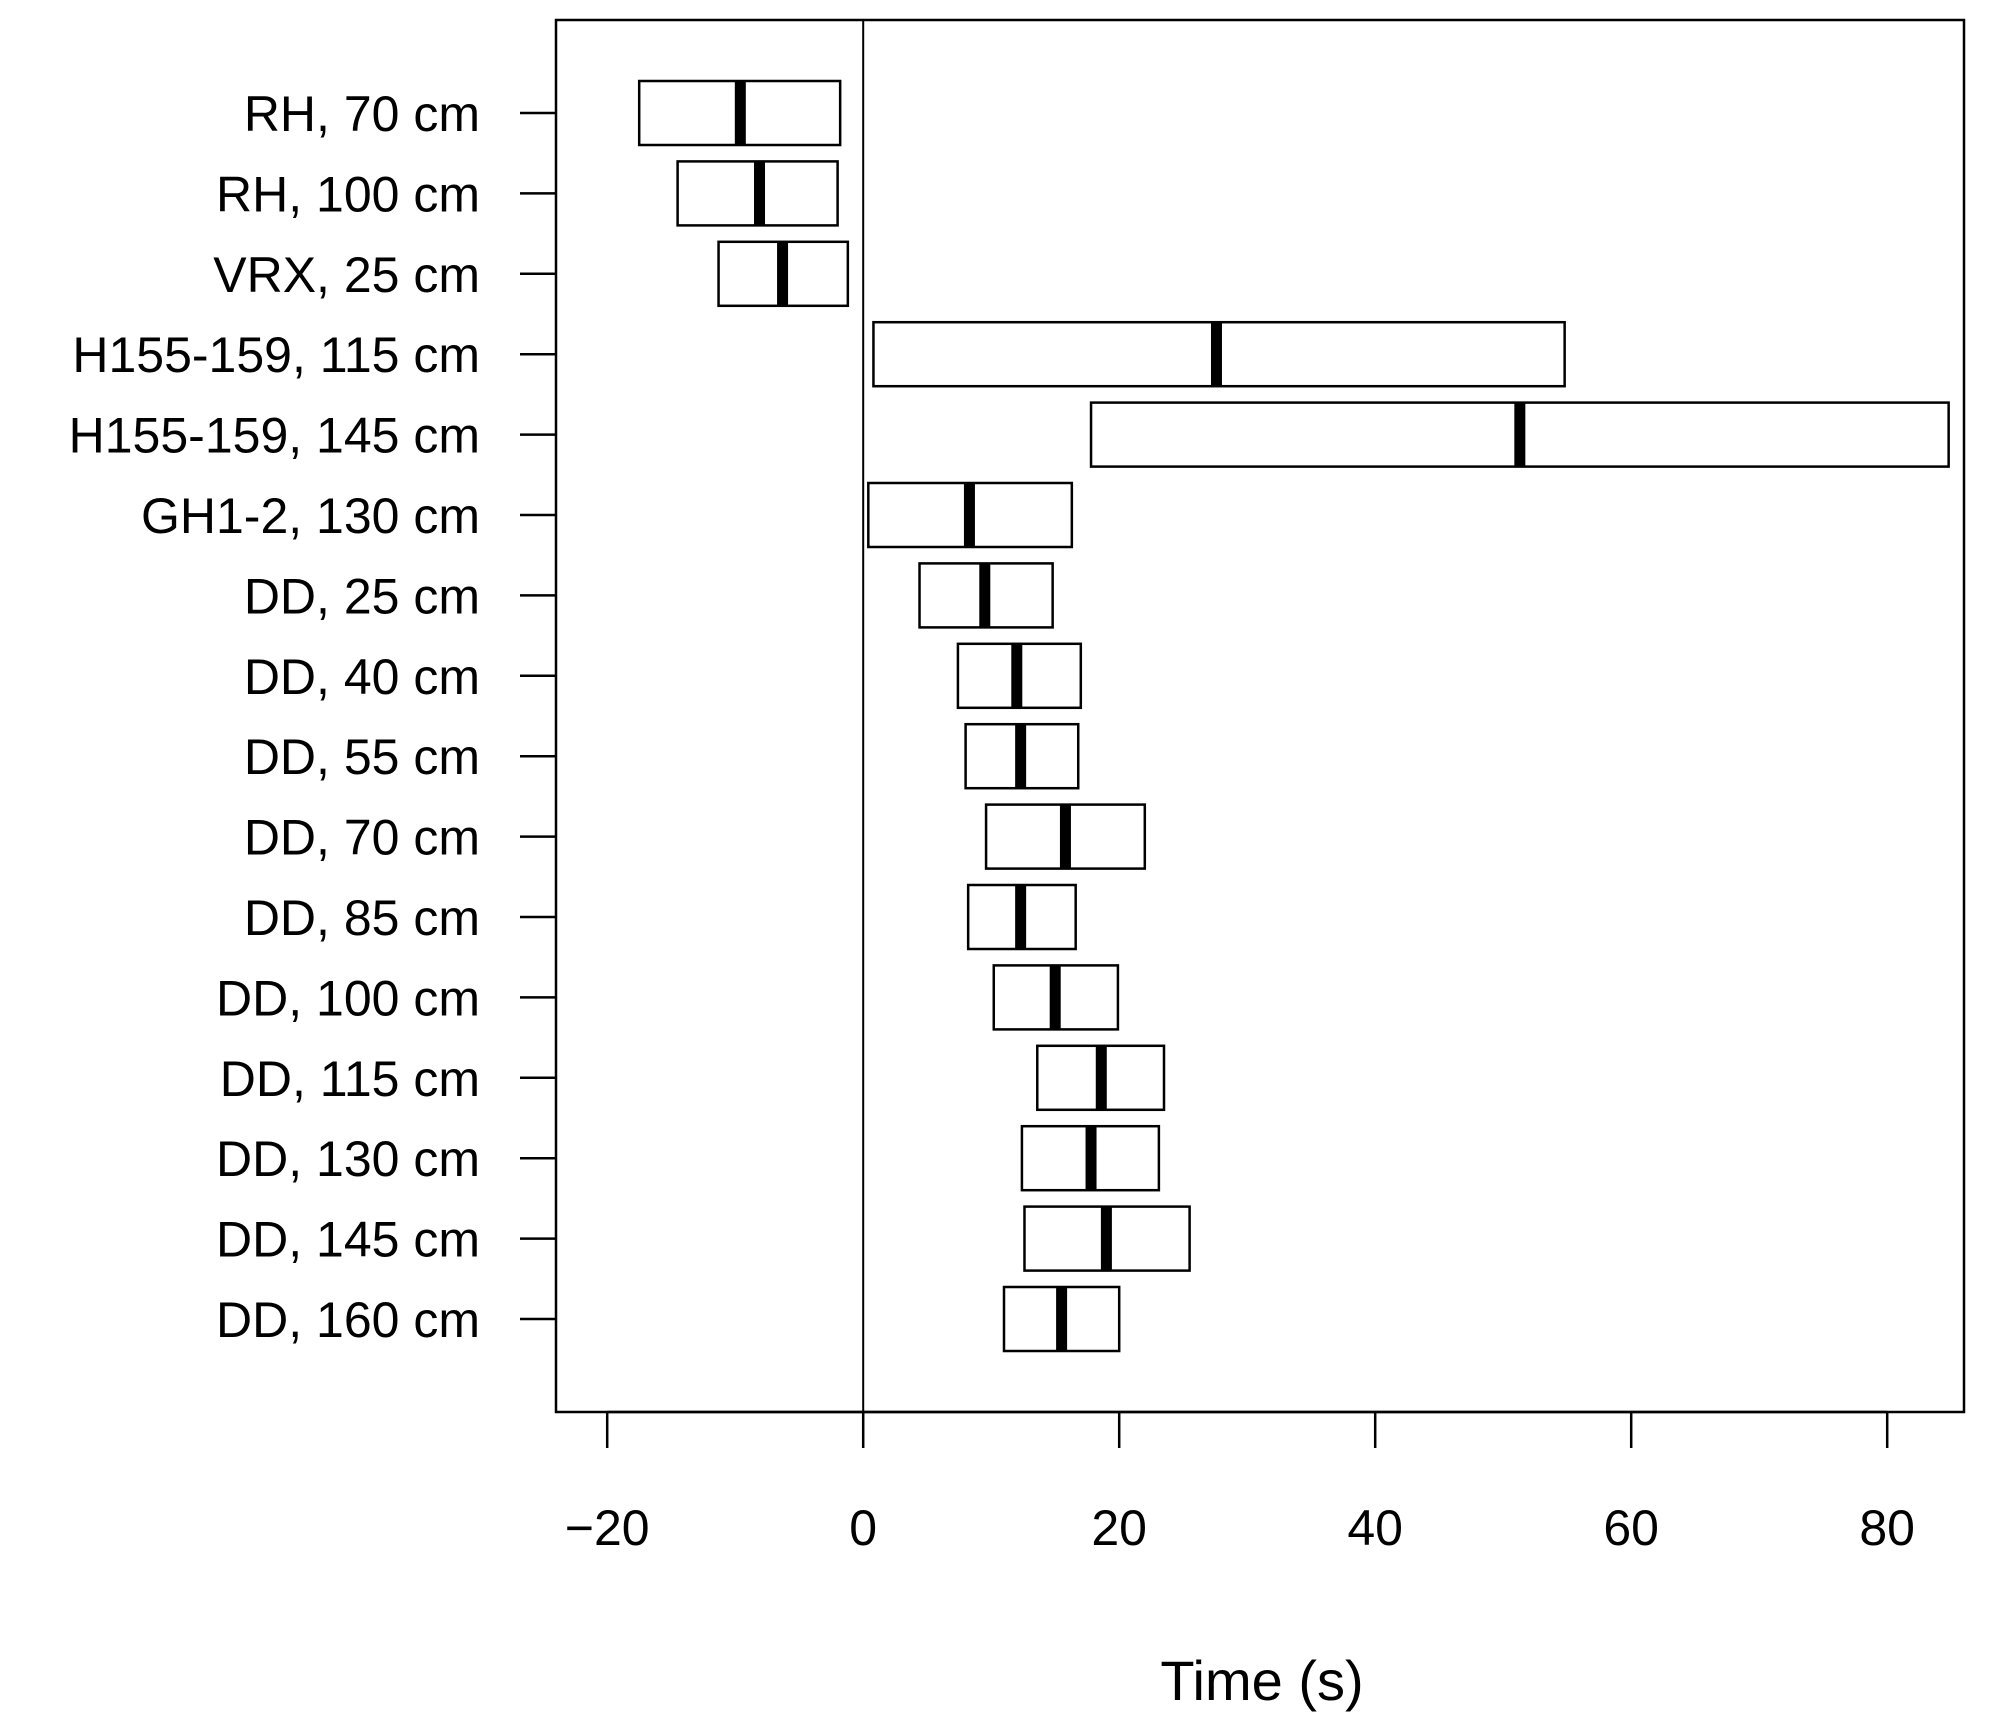 This screenshot has height=1724, width=1993. I want to click on x-tick-label: −20, so click(607, 1528).